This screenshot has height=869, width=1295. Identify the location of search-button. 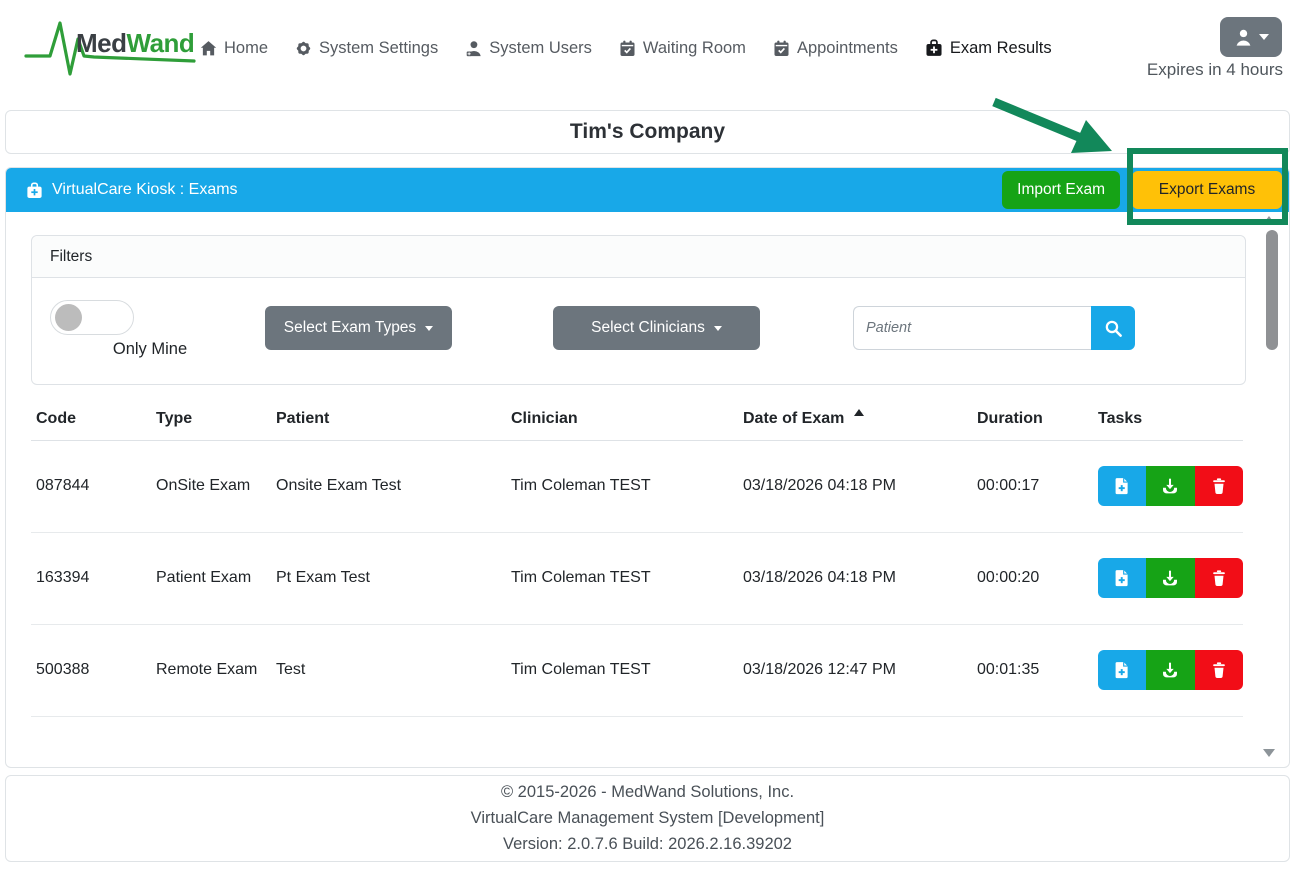
(1113, 328).